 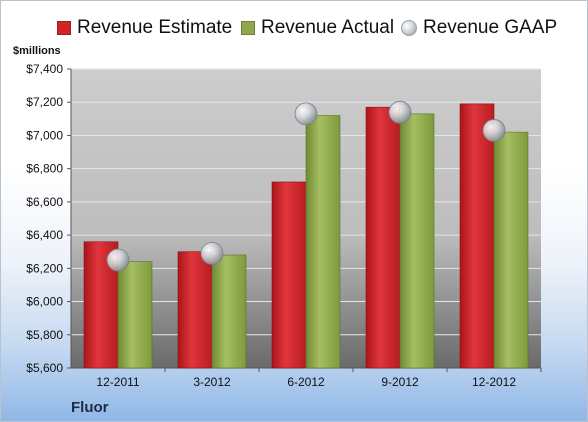 What do you see at coordinates (328, 27) in the screenshot?
I see `legend-label-actual: Revenue Actual` at bounding box center [328, 27].